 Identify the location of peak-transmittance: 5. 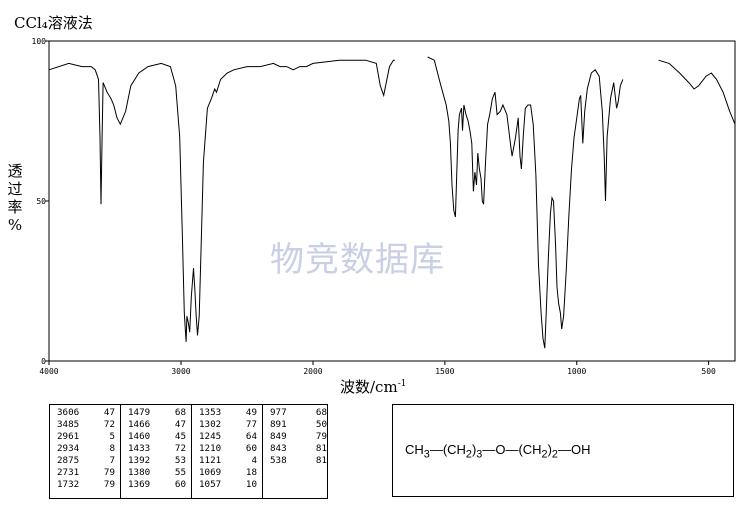
(112, 436).